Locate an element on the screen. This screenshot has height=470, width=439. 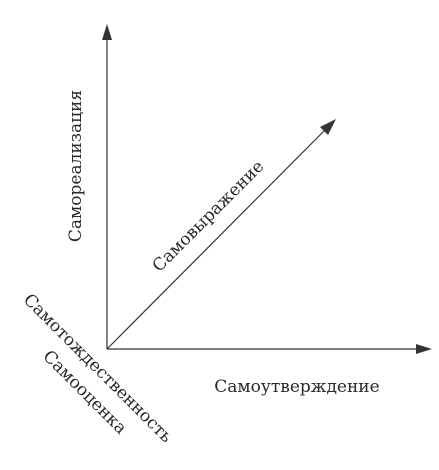
vertical-axis-label: Самореализация is located at coordinates (76, 166).